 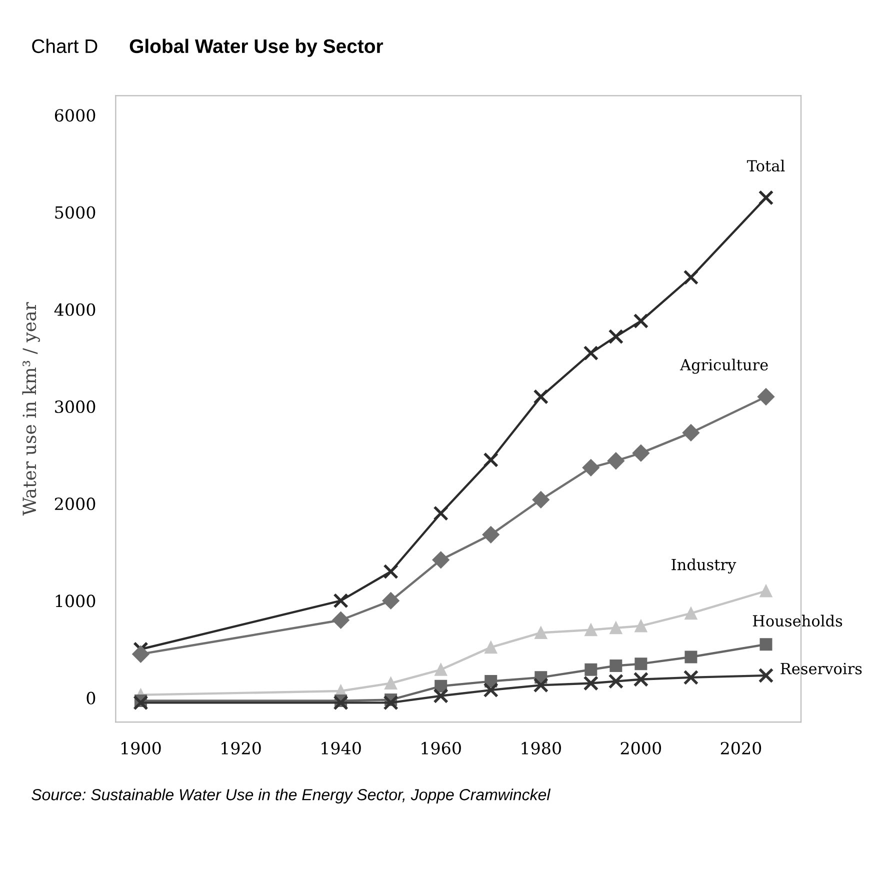 What do you see at coordinates (31, 409) in the screenshot?
I see `y-axis-title: Water use in km³ / year` at bounding box center [31, 409].